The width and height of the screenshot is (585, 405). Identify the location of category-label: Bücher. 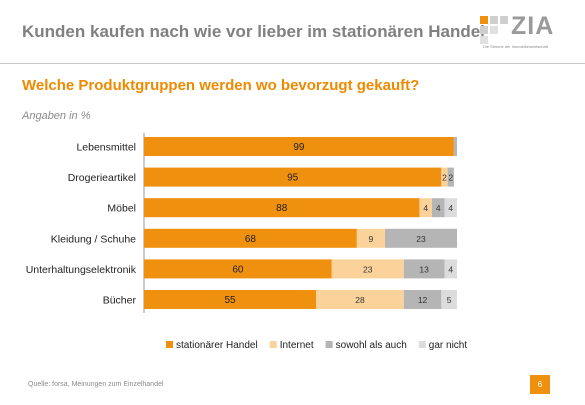
(120, 301).